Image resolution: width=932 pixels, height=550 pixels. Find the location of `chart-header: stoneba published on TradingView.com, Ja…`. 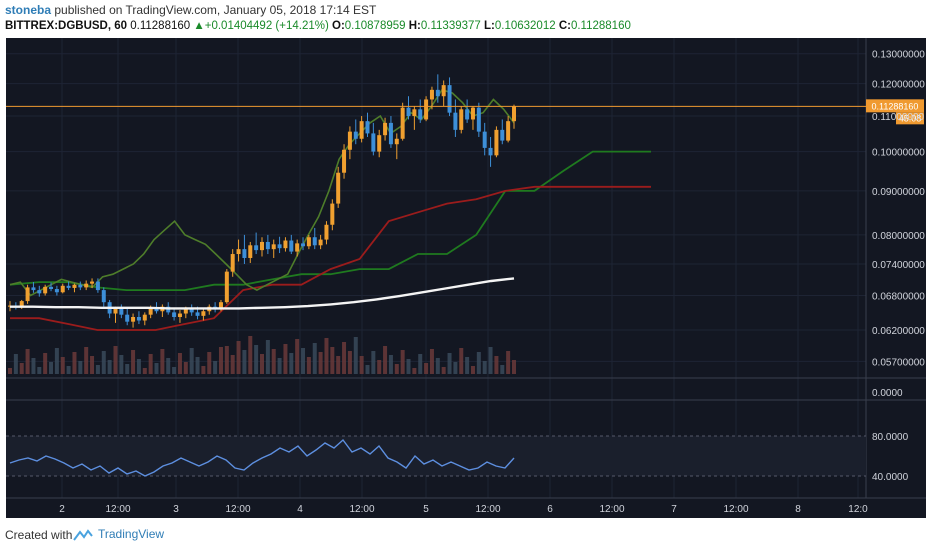

chart-header: stoneba published on TradingView.com, Ja… is located at coordinates (466, 19).